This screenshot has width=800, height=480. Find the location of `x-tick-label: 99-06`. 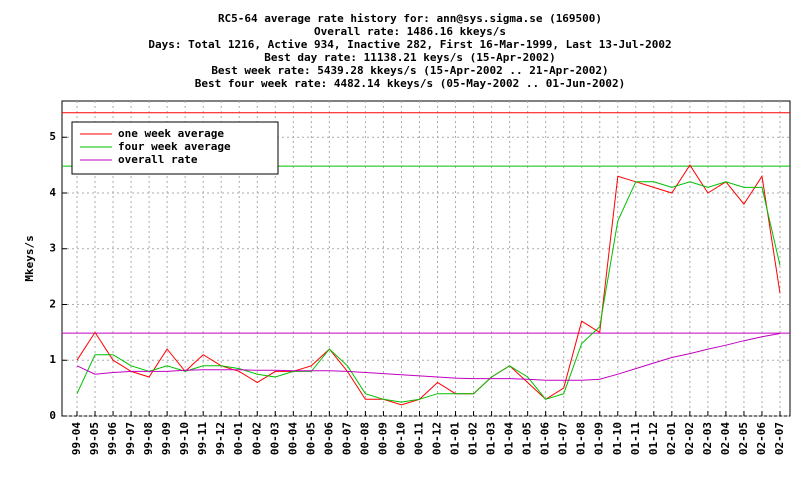

x-tick-label: 99-06 is located at coordinates (112, 438).